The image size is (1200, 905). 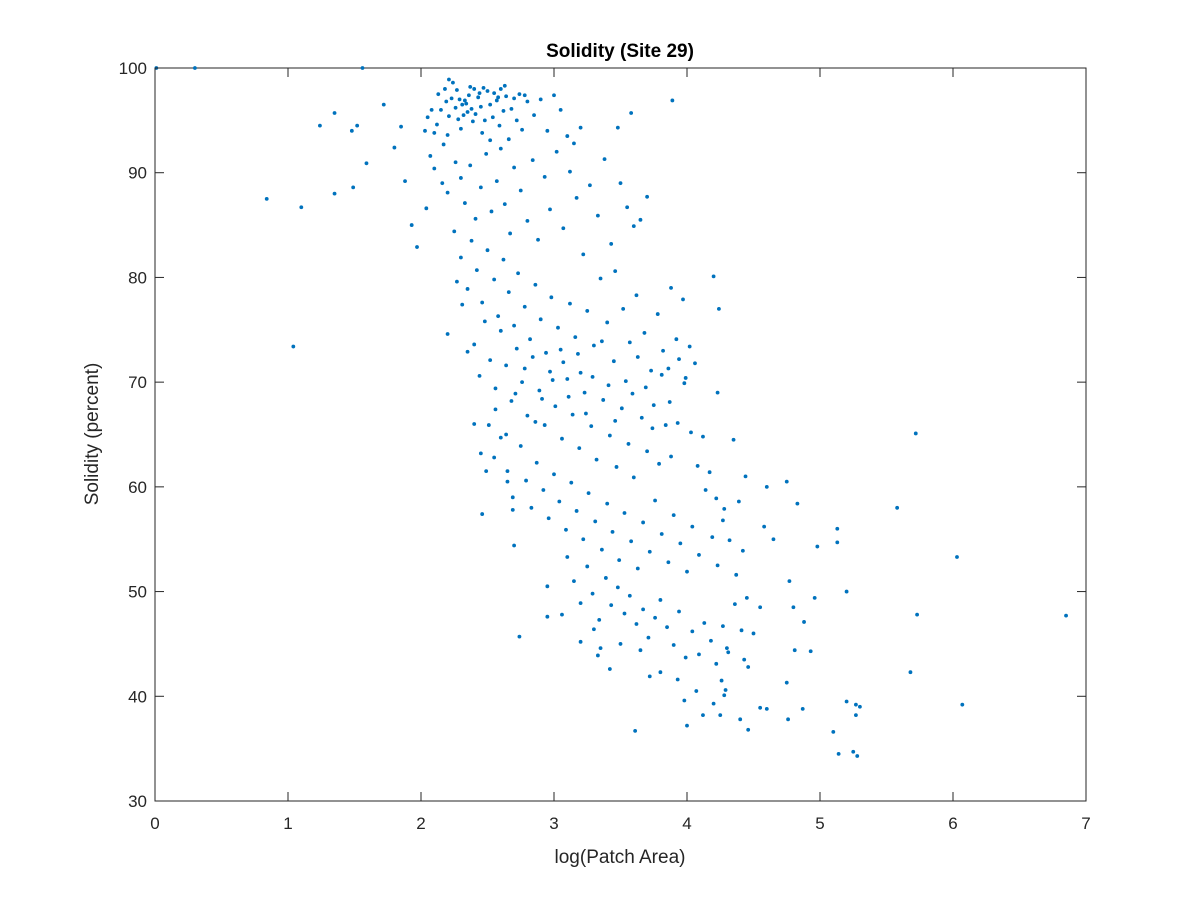 What do you see at coordinates (137, 801) in the screenshot?
I see `y-tick-label: 30` at bounding box center [137, 801].